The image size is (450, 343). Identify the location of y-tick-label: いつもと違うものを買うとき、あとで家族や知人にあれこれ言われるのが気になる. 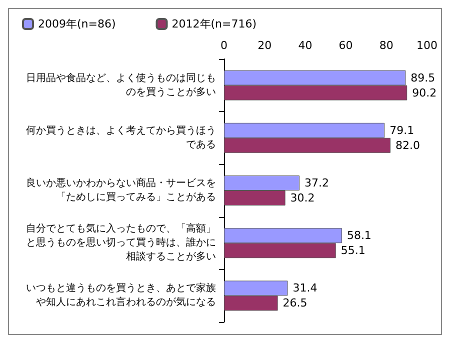
(121, 295).